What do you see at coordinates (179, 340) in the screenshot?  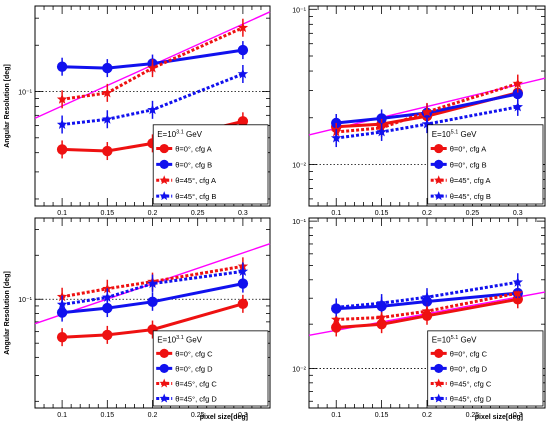 I see `legend-title: E=103.1 GeV` at bounding box center [179, 340].